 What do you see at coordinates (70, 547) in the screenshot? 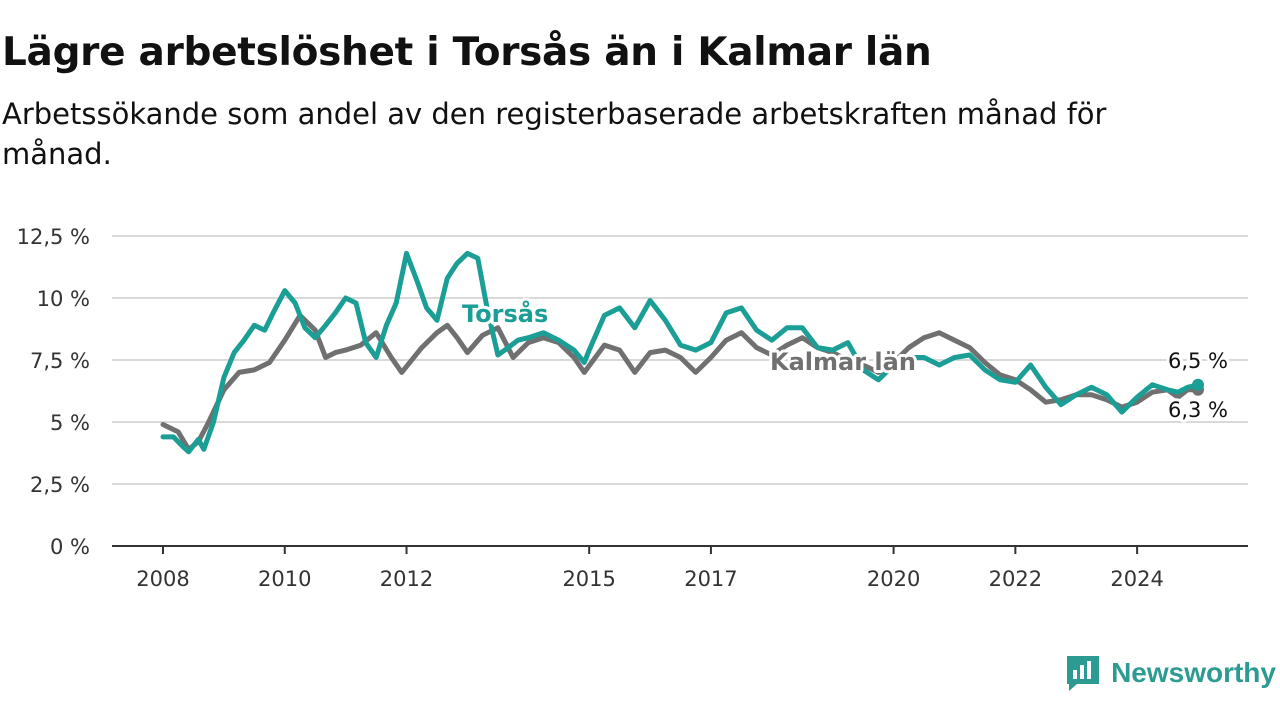
I see `y-tick-label: 0 %` at bounding box center [70, 547].